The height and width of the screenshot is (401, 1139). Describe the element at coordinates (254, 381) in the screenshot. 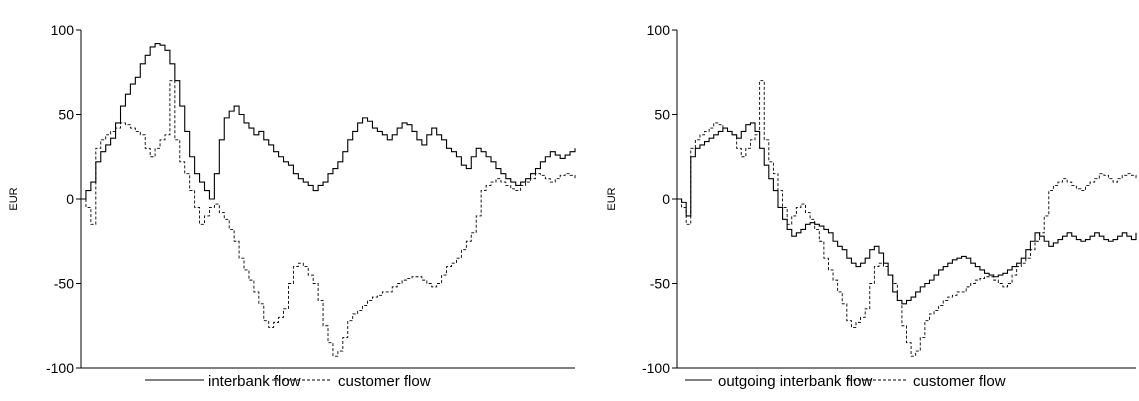

I see `legend-label-1: interbank flow` at that location.